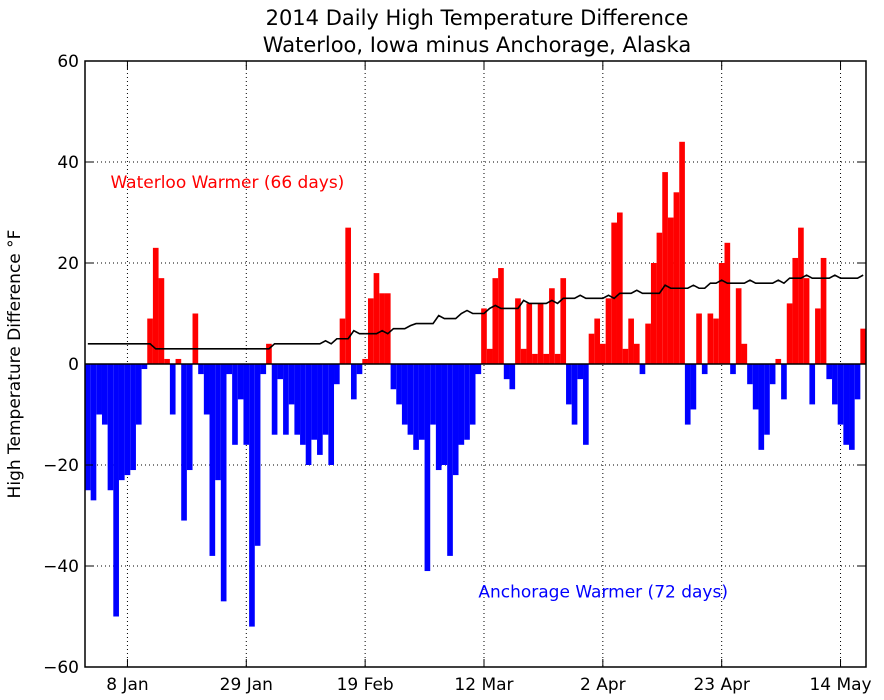  Describe the element at coordinates (477, 18) in the screenshot. I see `chart-title: 2014 Daily High Temperature Difference` at that location.